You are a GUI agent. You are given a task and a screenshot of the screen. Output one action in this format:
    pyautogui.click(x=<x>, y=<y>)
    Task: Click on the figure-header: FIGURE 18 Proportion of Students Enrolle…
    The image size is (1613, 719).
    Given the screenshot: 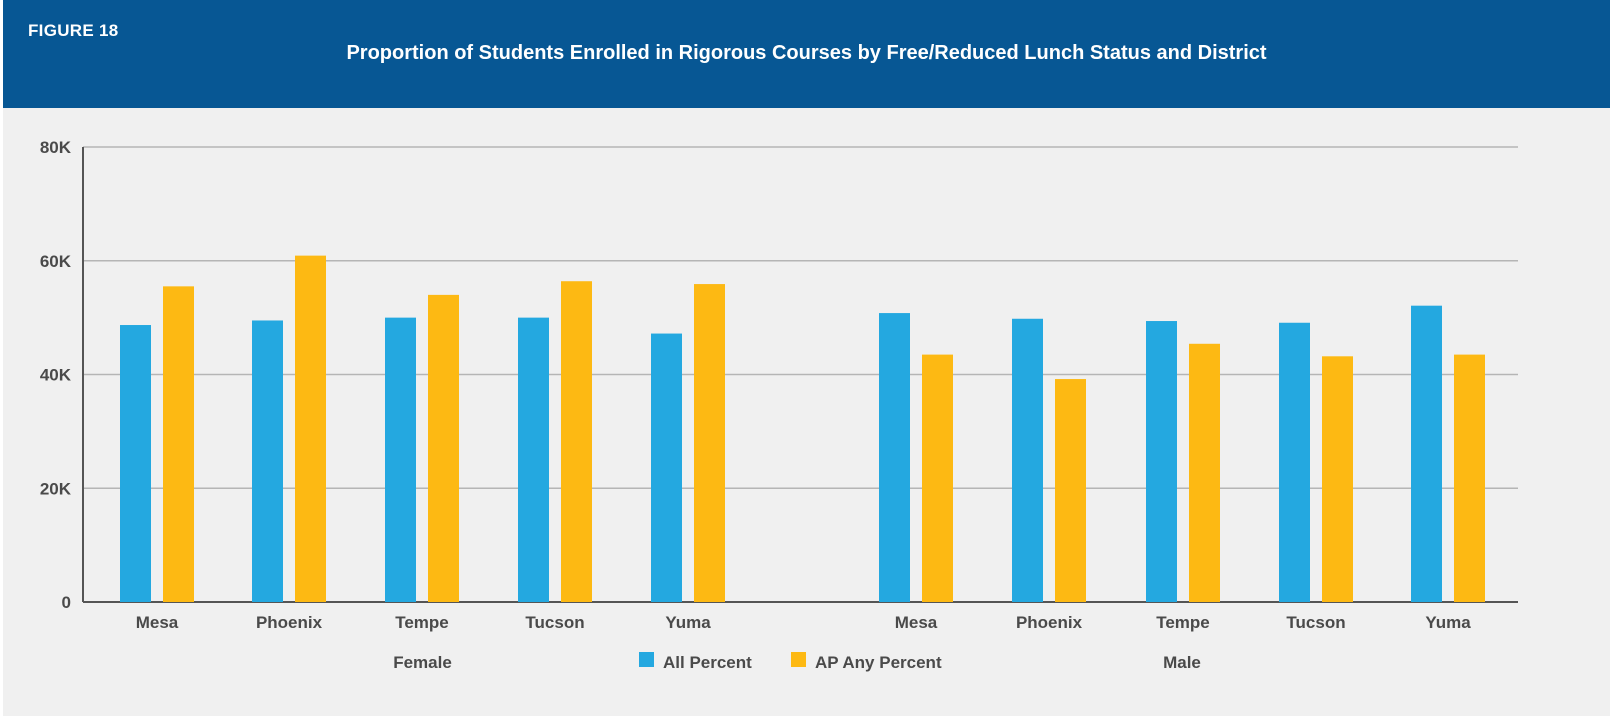 What is the action you would take?
    pyautogui.click(x=806, y=54)
    